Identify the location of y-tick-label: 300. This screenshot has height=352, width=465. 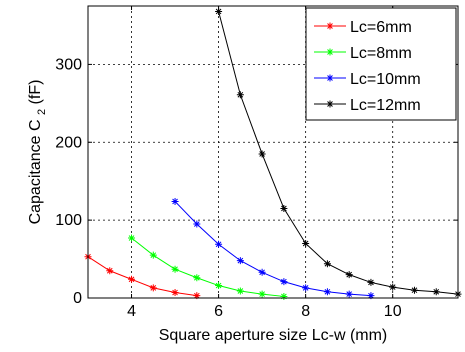
(68, 64).